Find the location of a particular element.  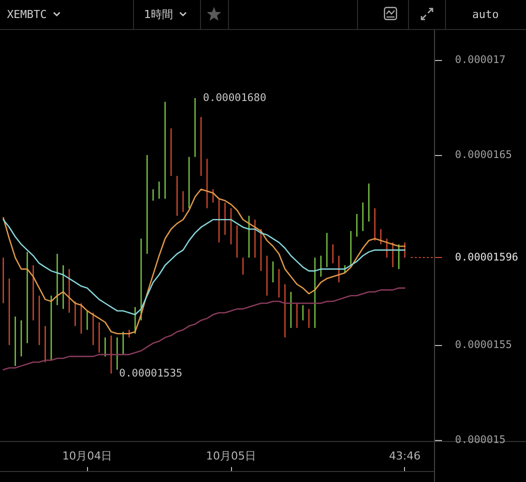

annotation: 0.00001680 is located at coordinates (234, 98).